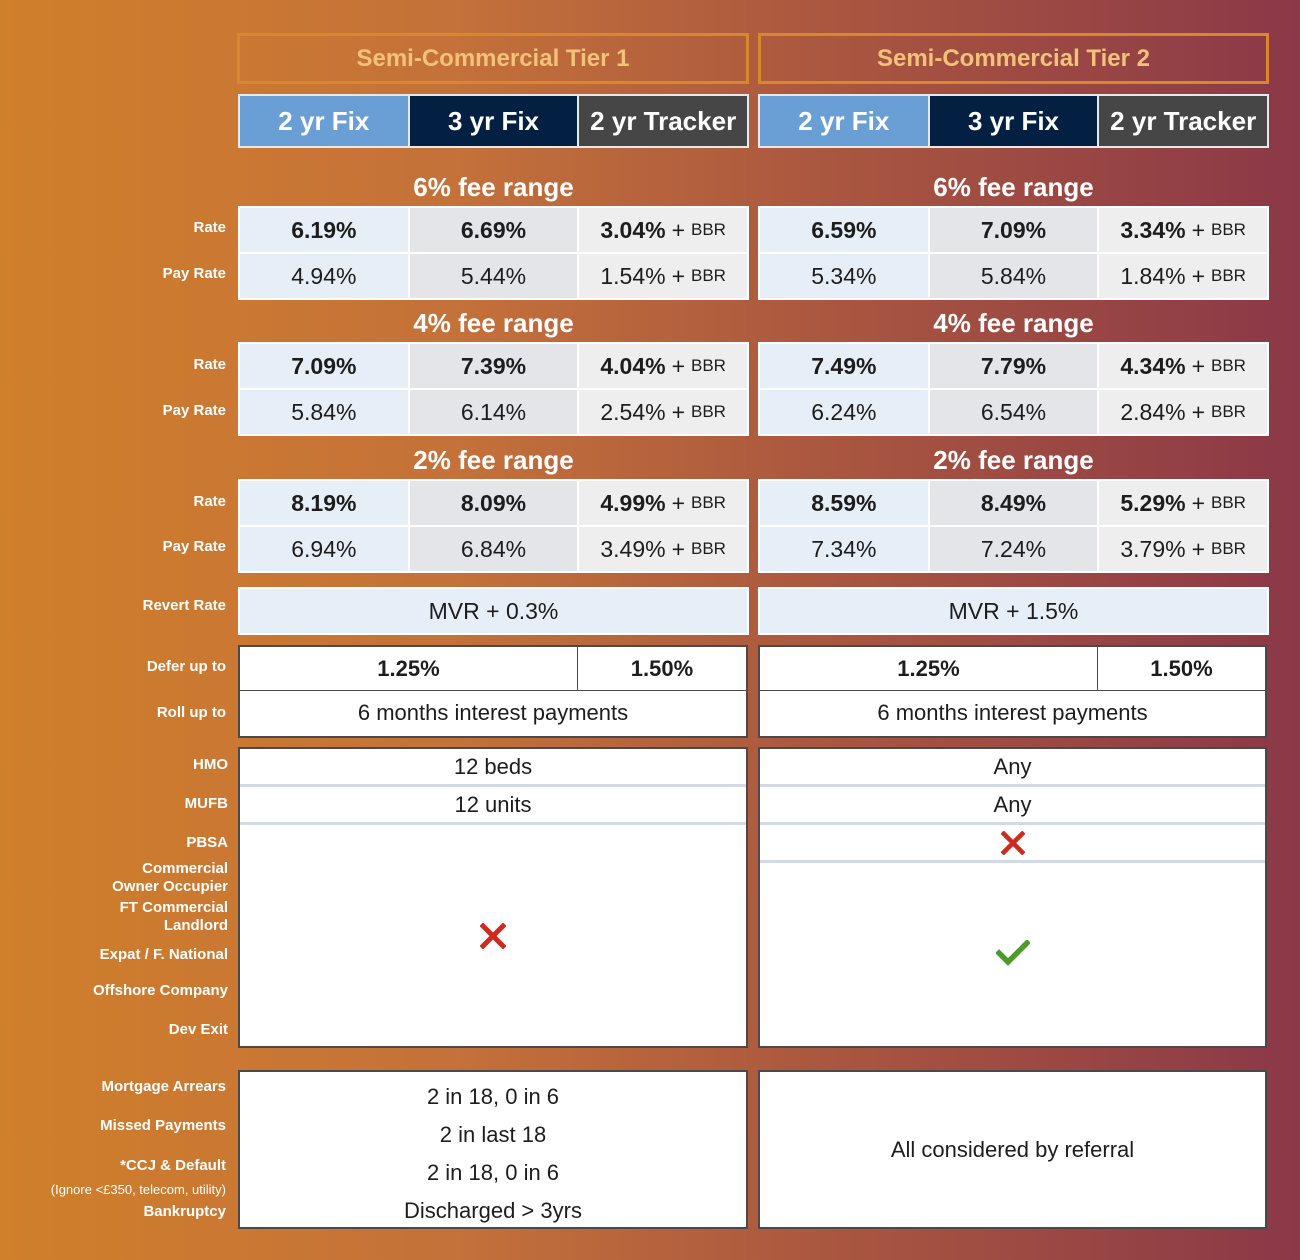 The image size is (1300, 1260). I want to click on rate-cell-tracker: 5.29% + BBR, so click(1183, 503).